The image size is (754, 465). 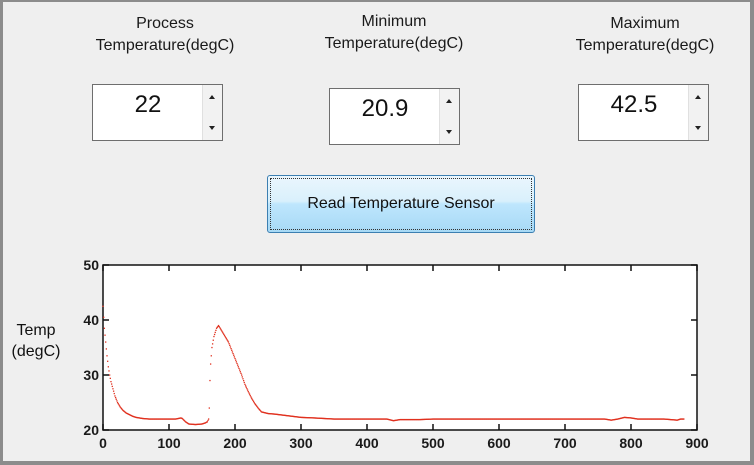 What do you see at coordinates (645, 35) in the screenshot?
I see `maximum-temperature-label: Maximum Temperature(degC)` at bounding box center [645, 35].